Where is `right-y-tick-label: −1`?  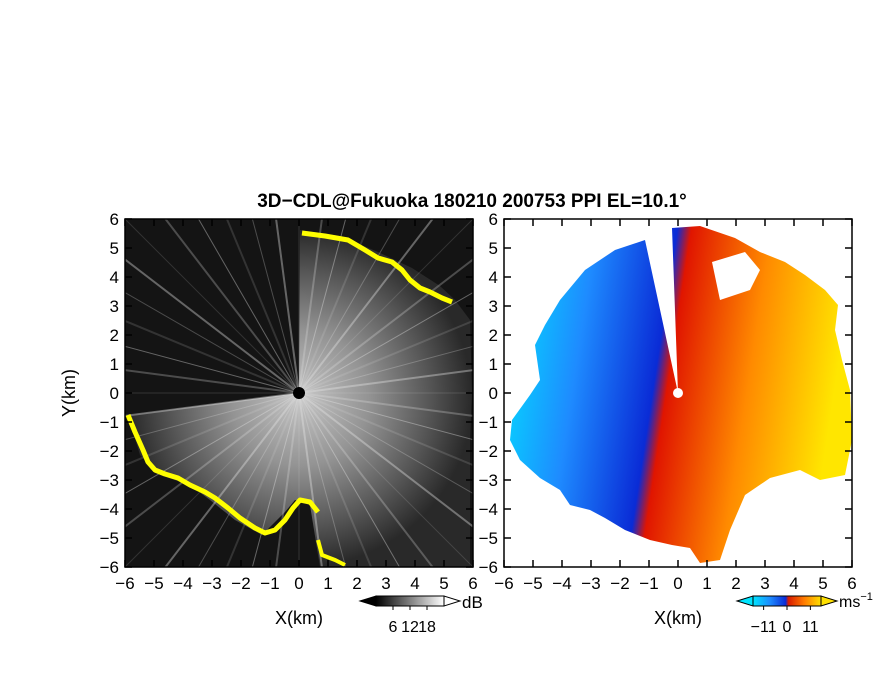 right-y-tick-label: −1 is located at coordinates (488, 422).